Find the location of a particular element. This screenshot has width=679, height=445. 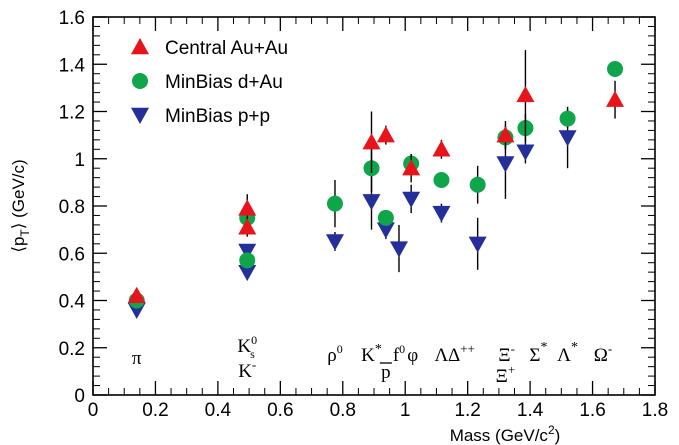

y-tick-label: 0 is located at coordinates (79, 396).